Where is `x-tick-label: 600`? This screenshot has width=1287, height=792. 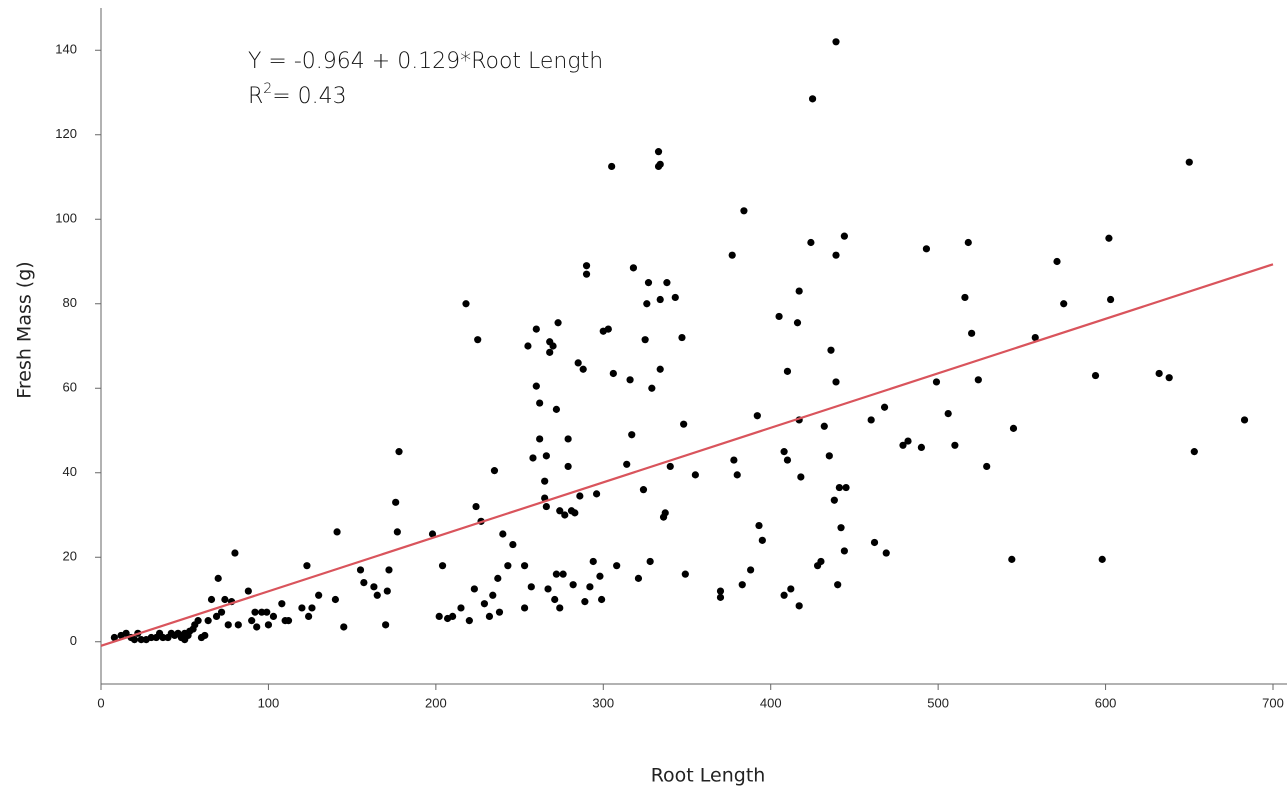 x-tick-label: 600 is located at coordinates (1106, 702).